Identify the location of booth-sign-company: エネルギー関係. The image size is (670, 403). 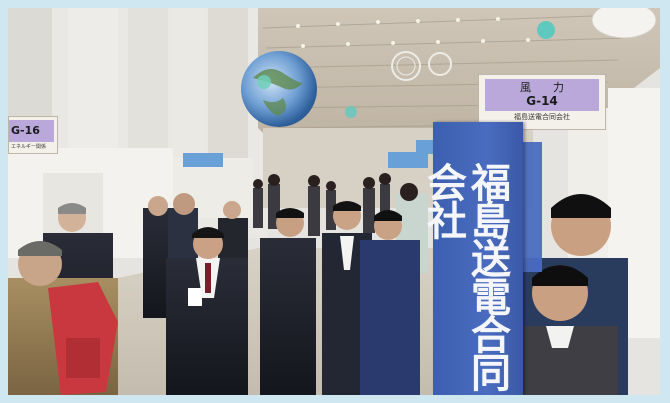
(29, 147).